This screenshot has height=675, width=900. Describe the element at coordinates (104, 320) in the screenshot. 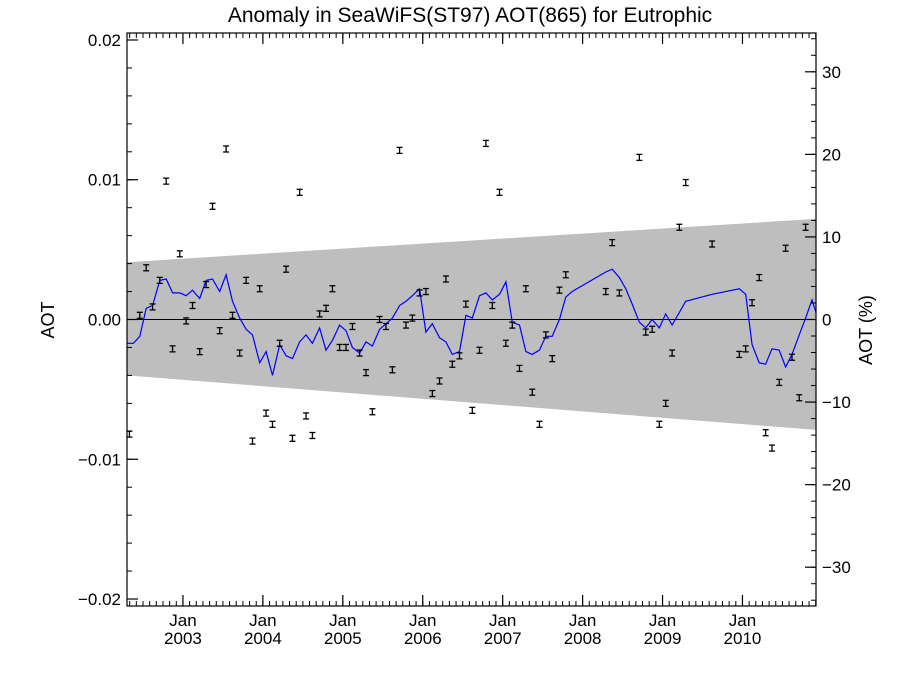

I see `y-tick-label: 0.00` at that location.